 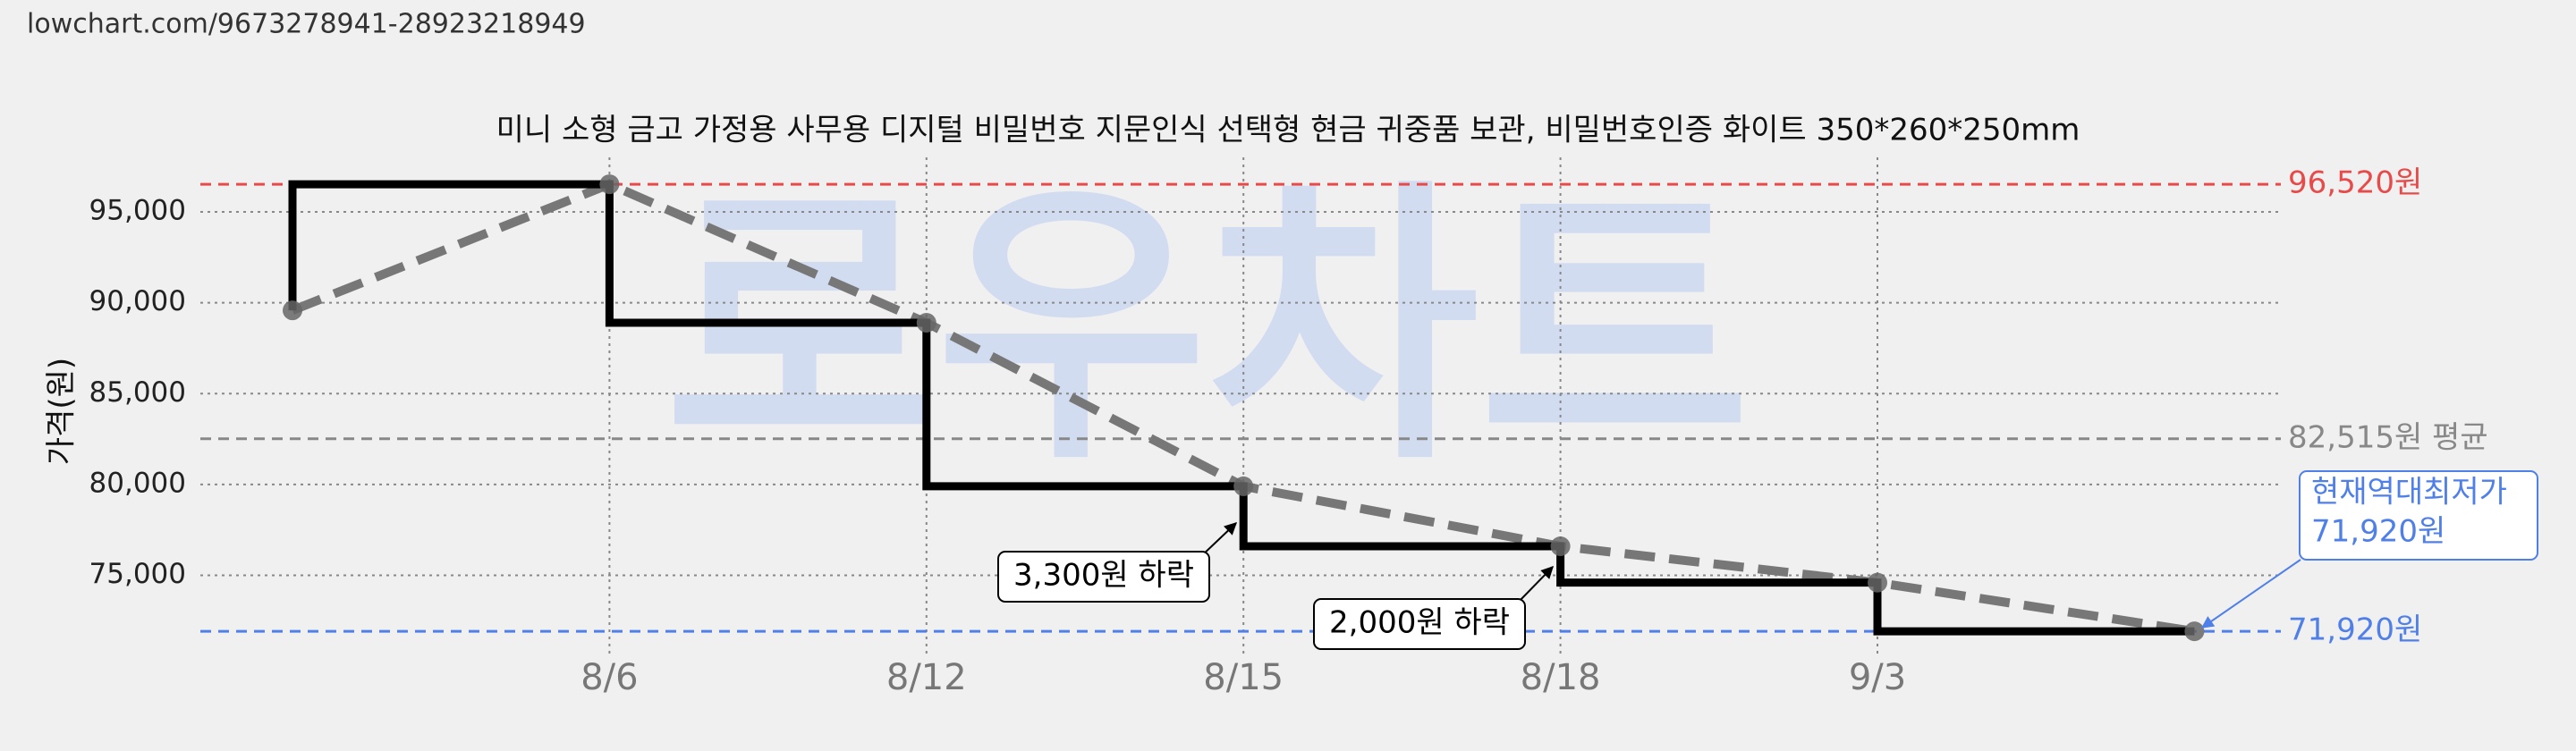 What do you see at coordinates (2355, 630) in the screenshot?
I see `reference-label: 71,920원` at bounding box center [2355, 630].